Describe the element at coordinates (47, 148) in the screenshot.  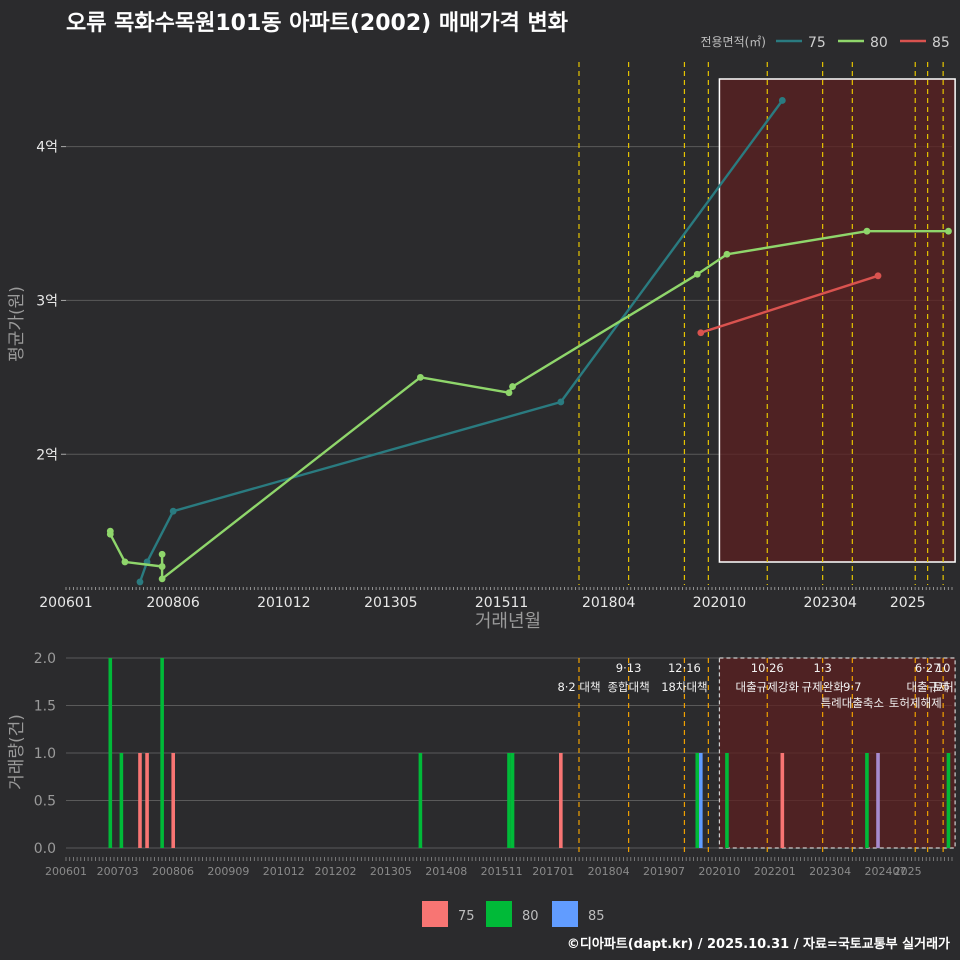
I see `top-ytick-label-2: 4억` at that location.